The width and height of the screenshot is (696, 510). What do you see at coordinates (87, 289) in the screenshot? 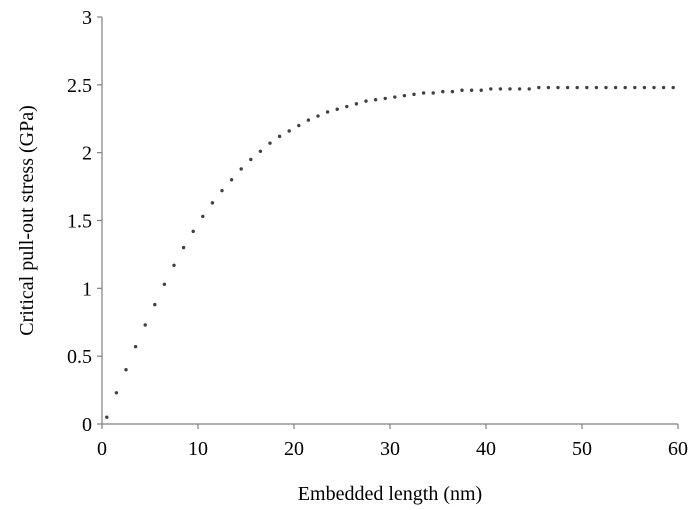
I see `y-tick-label: 1` at bounding box center [87, 289].